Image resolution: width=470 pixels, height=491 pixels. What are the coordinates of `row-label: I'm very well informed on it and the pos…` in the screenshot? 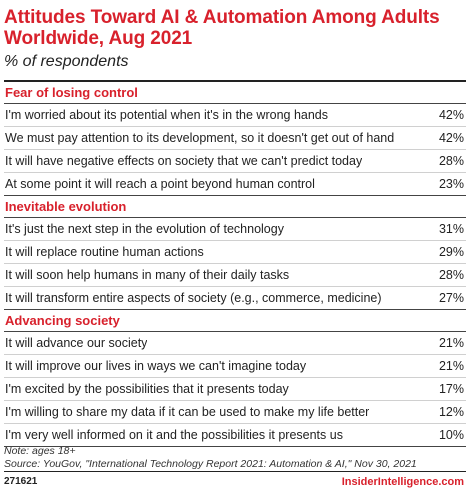 It's located at (174, 435).